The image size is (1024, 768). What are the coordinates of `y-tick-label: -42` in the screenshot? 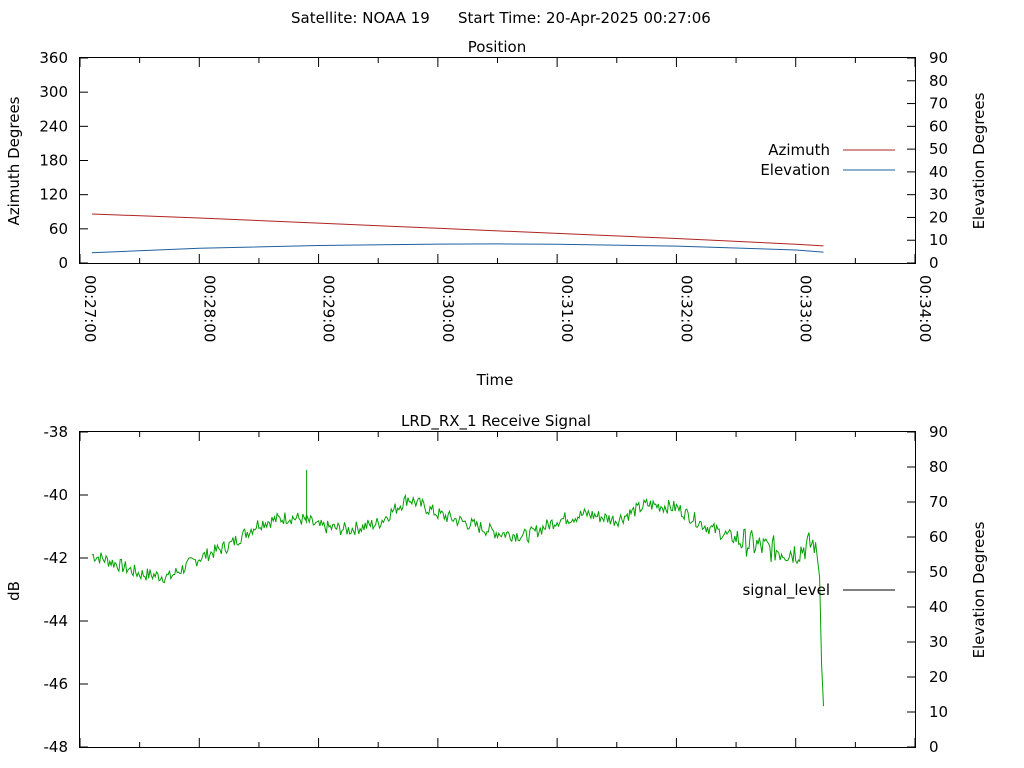 It's located at (56, 558).